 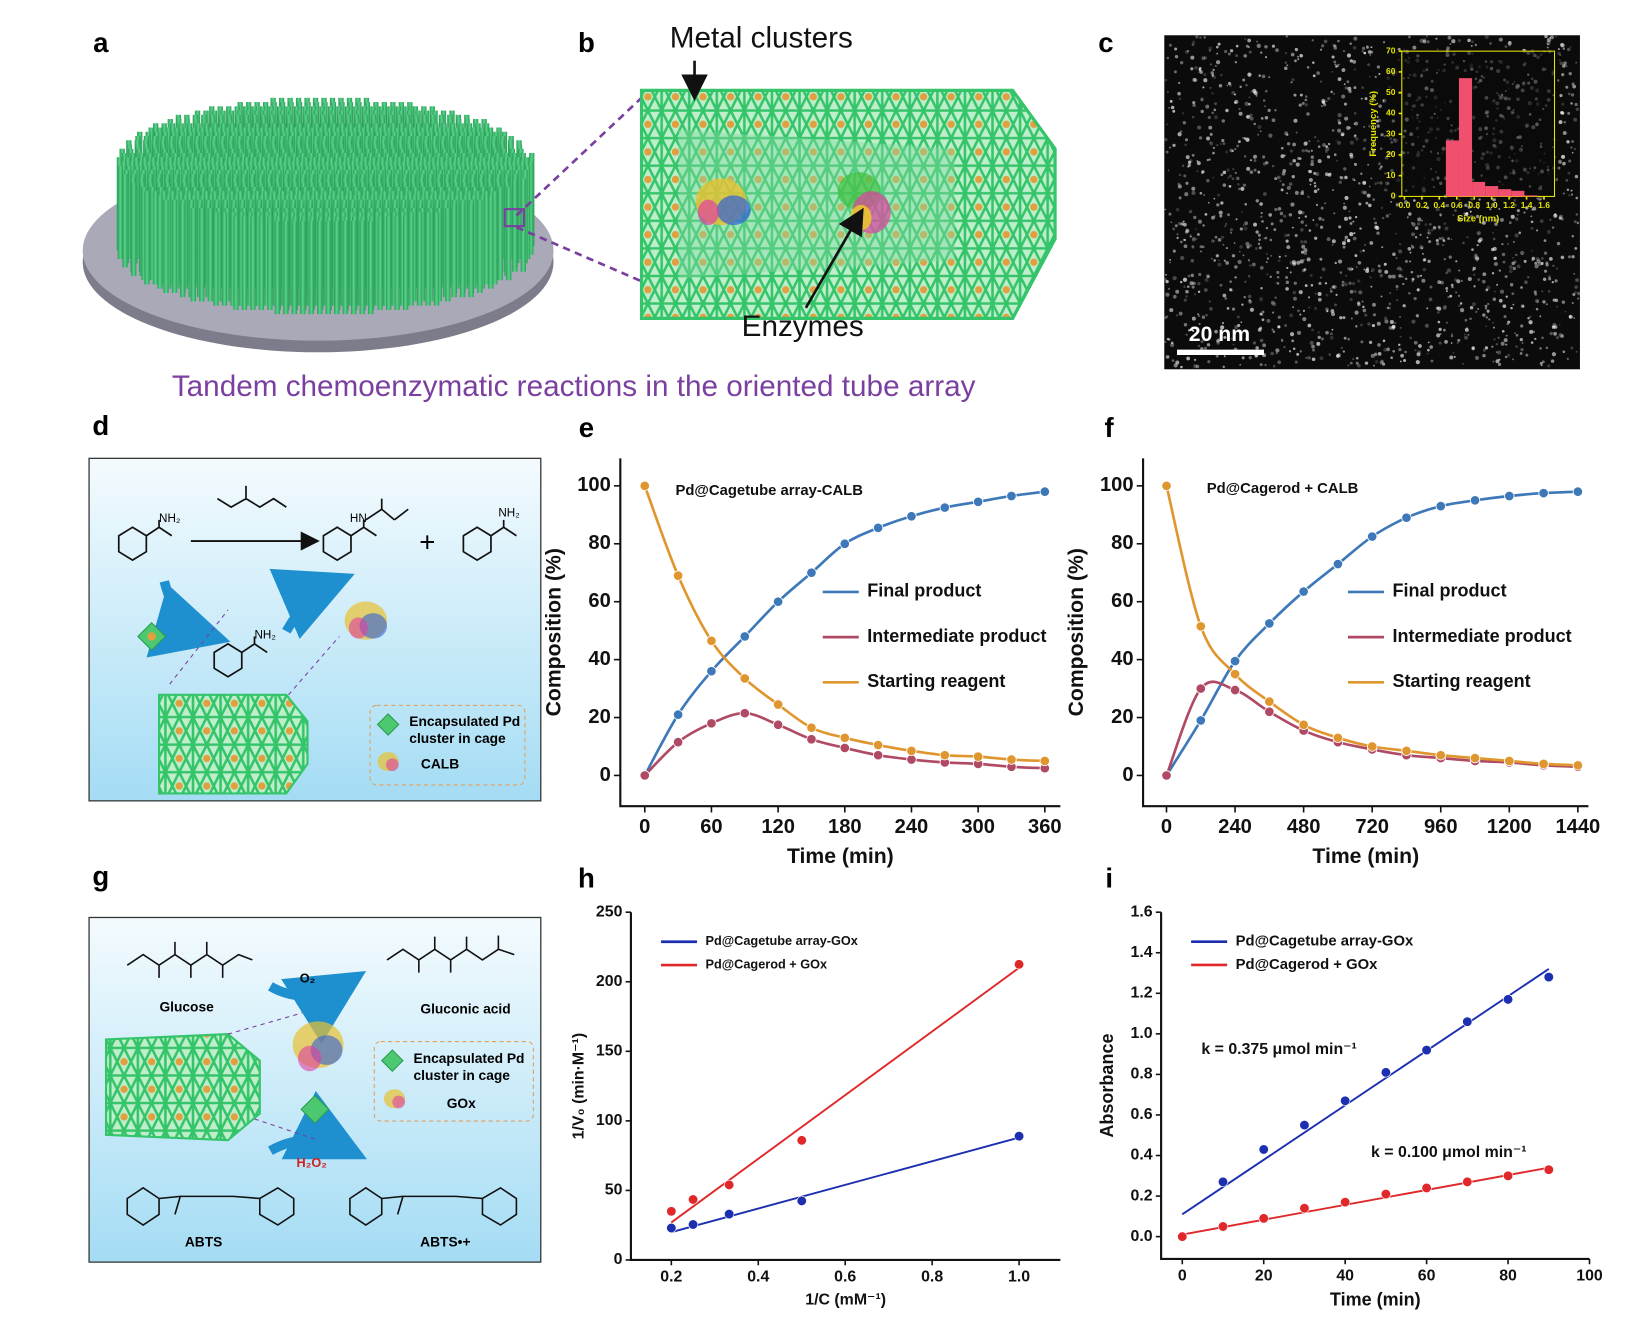 What do you see at coordinates (457, 738) in the screenshot?
I see `legend-text: cluster in cage` at bounding box center [457, 738].